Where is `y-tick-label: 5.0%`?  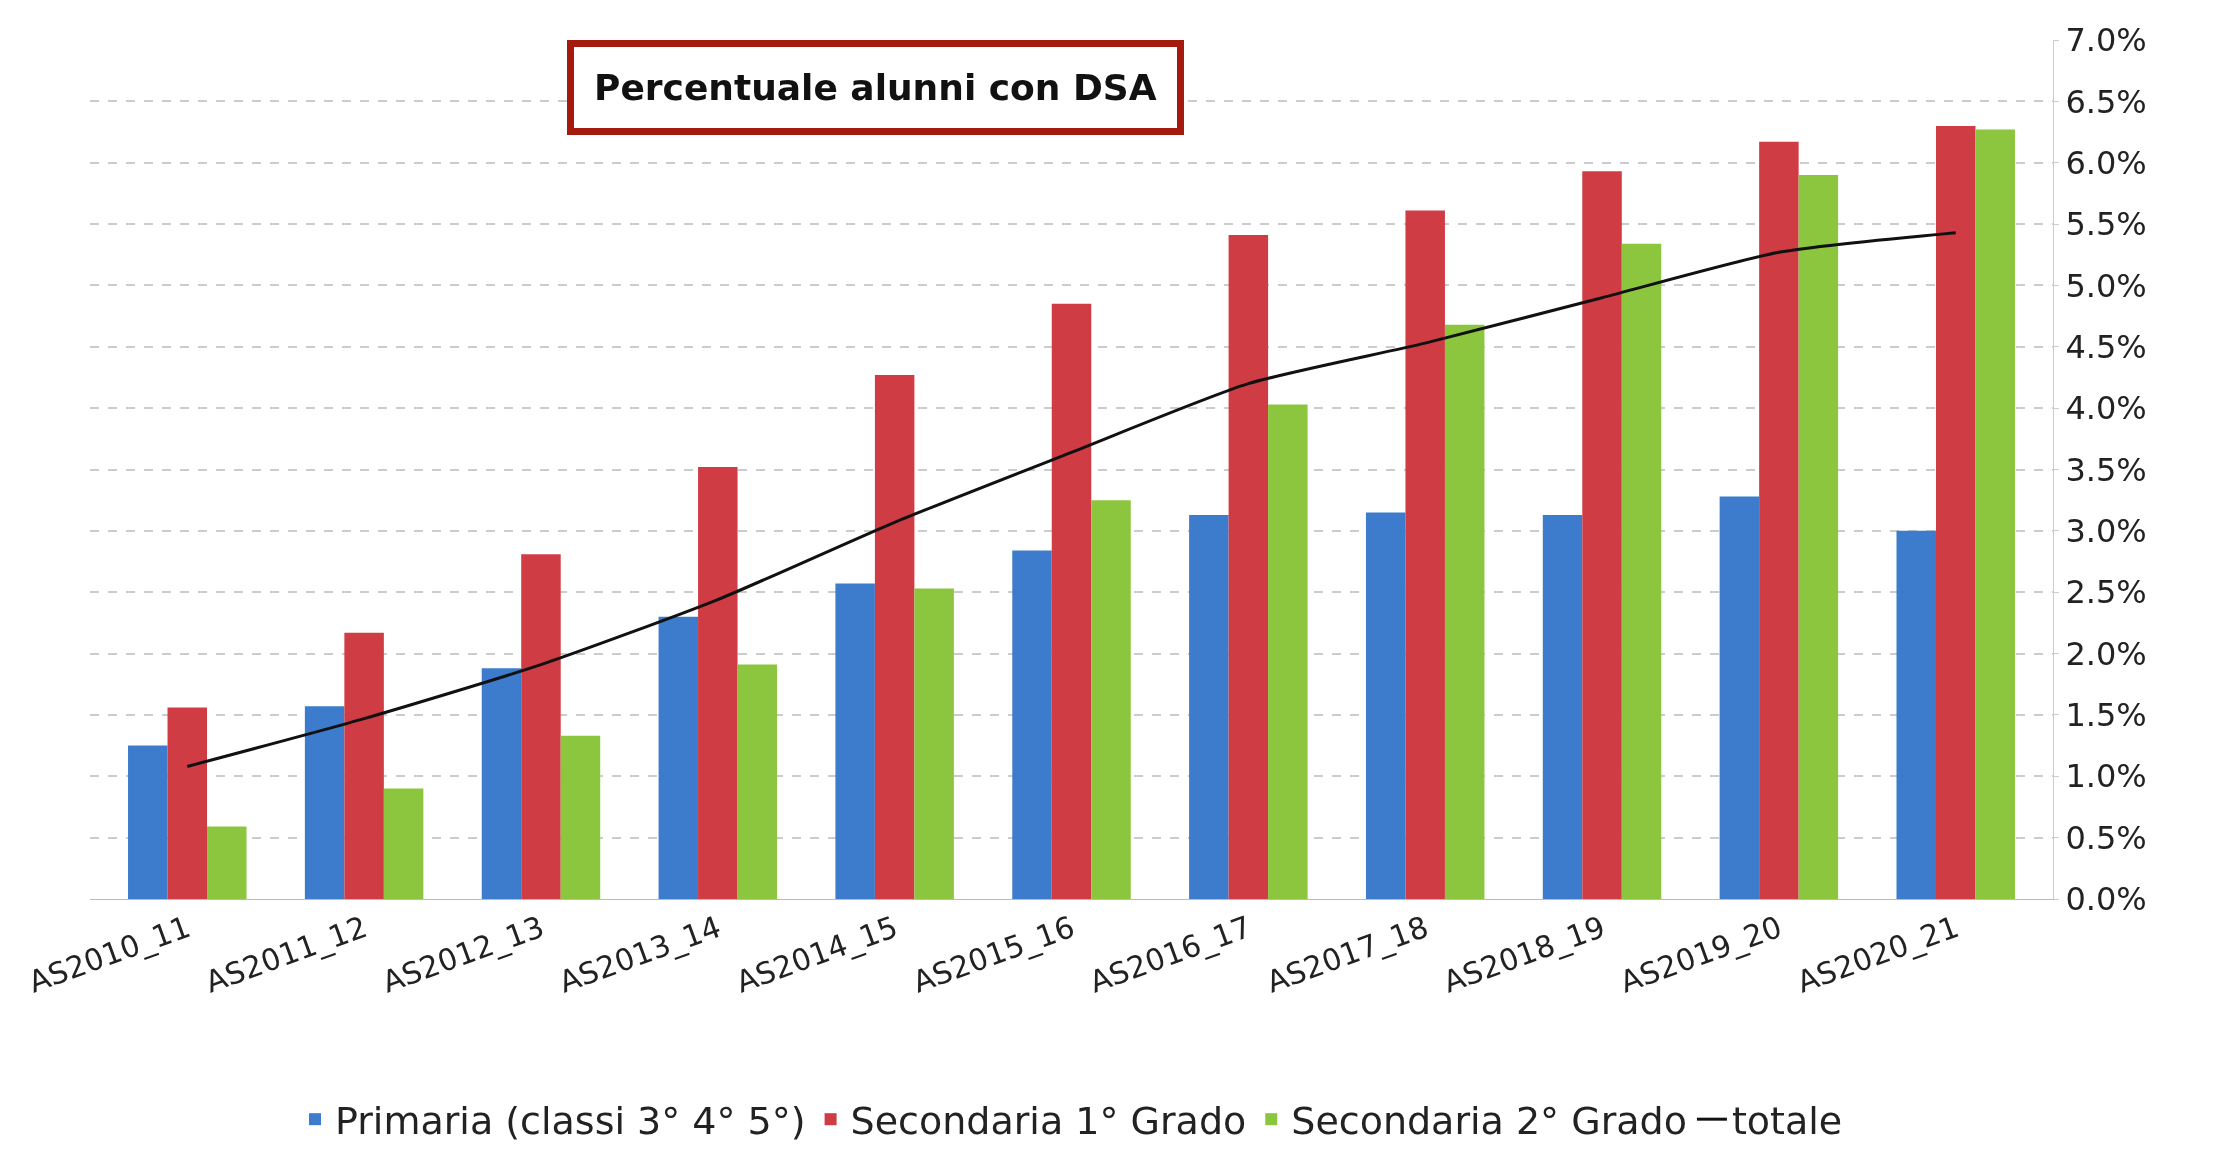
y-tick-label: 5.0% is located at coordinates (2106, 285).